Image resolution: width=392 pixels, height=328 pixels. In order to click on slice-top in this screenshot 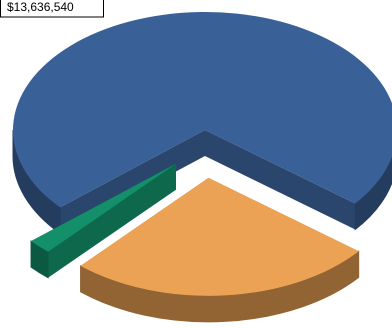, I will do `click(103, 207)`.